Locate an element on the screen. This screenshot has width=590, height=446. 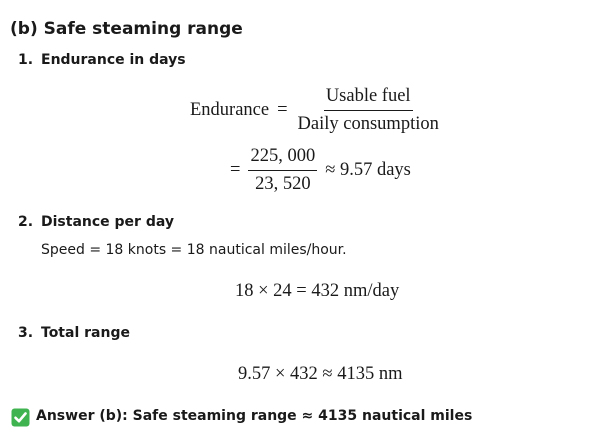
numerator: 225, 000 is located at coordinates (283, 158).